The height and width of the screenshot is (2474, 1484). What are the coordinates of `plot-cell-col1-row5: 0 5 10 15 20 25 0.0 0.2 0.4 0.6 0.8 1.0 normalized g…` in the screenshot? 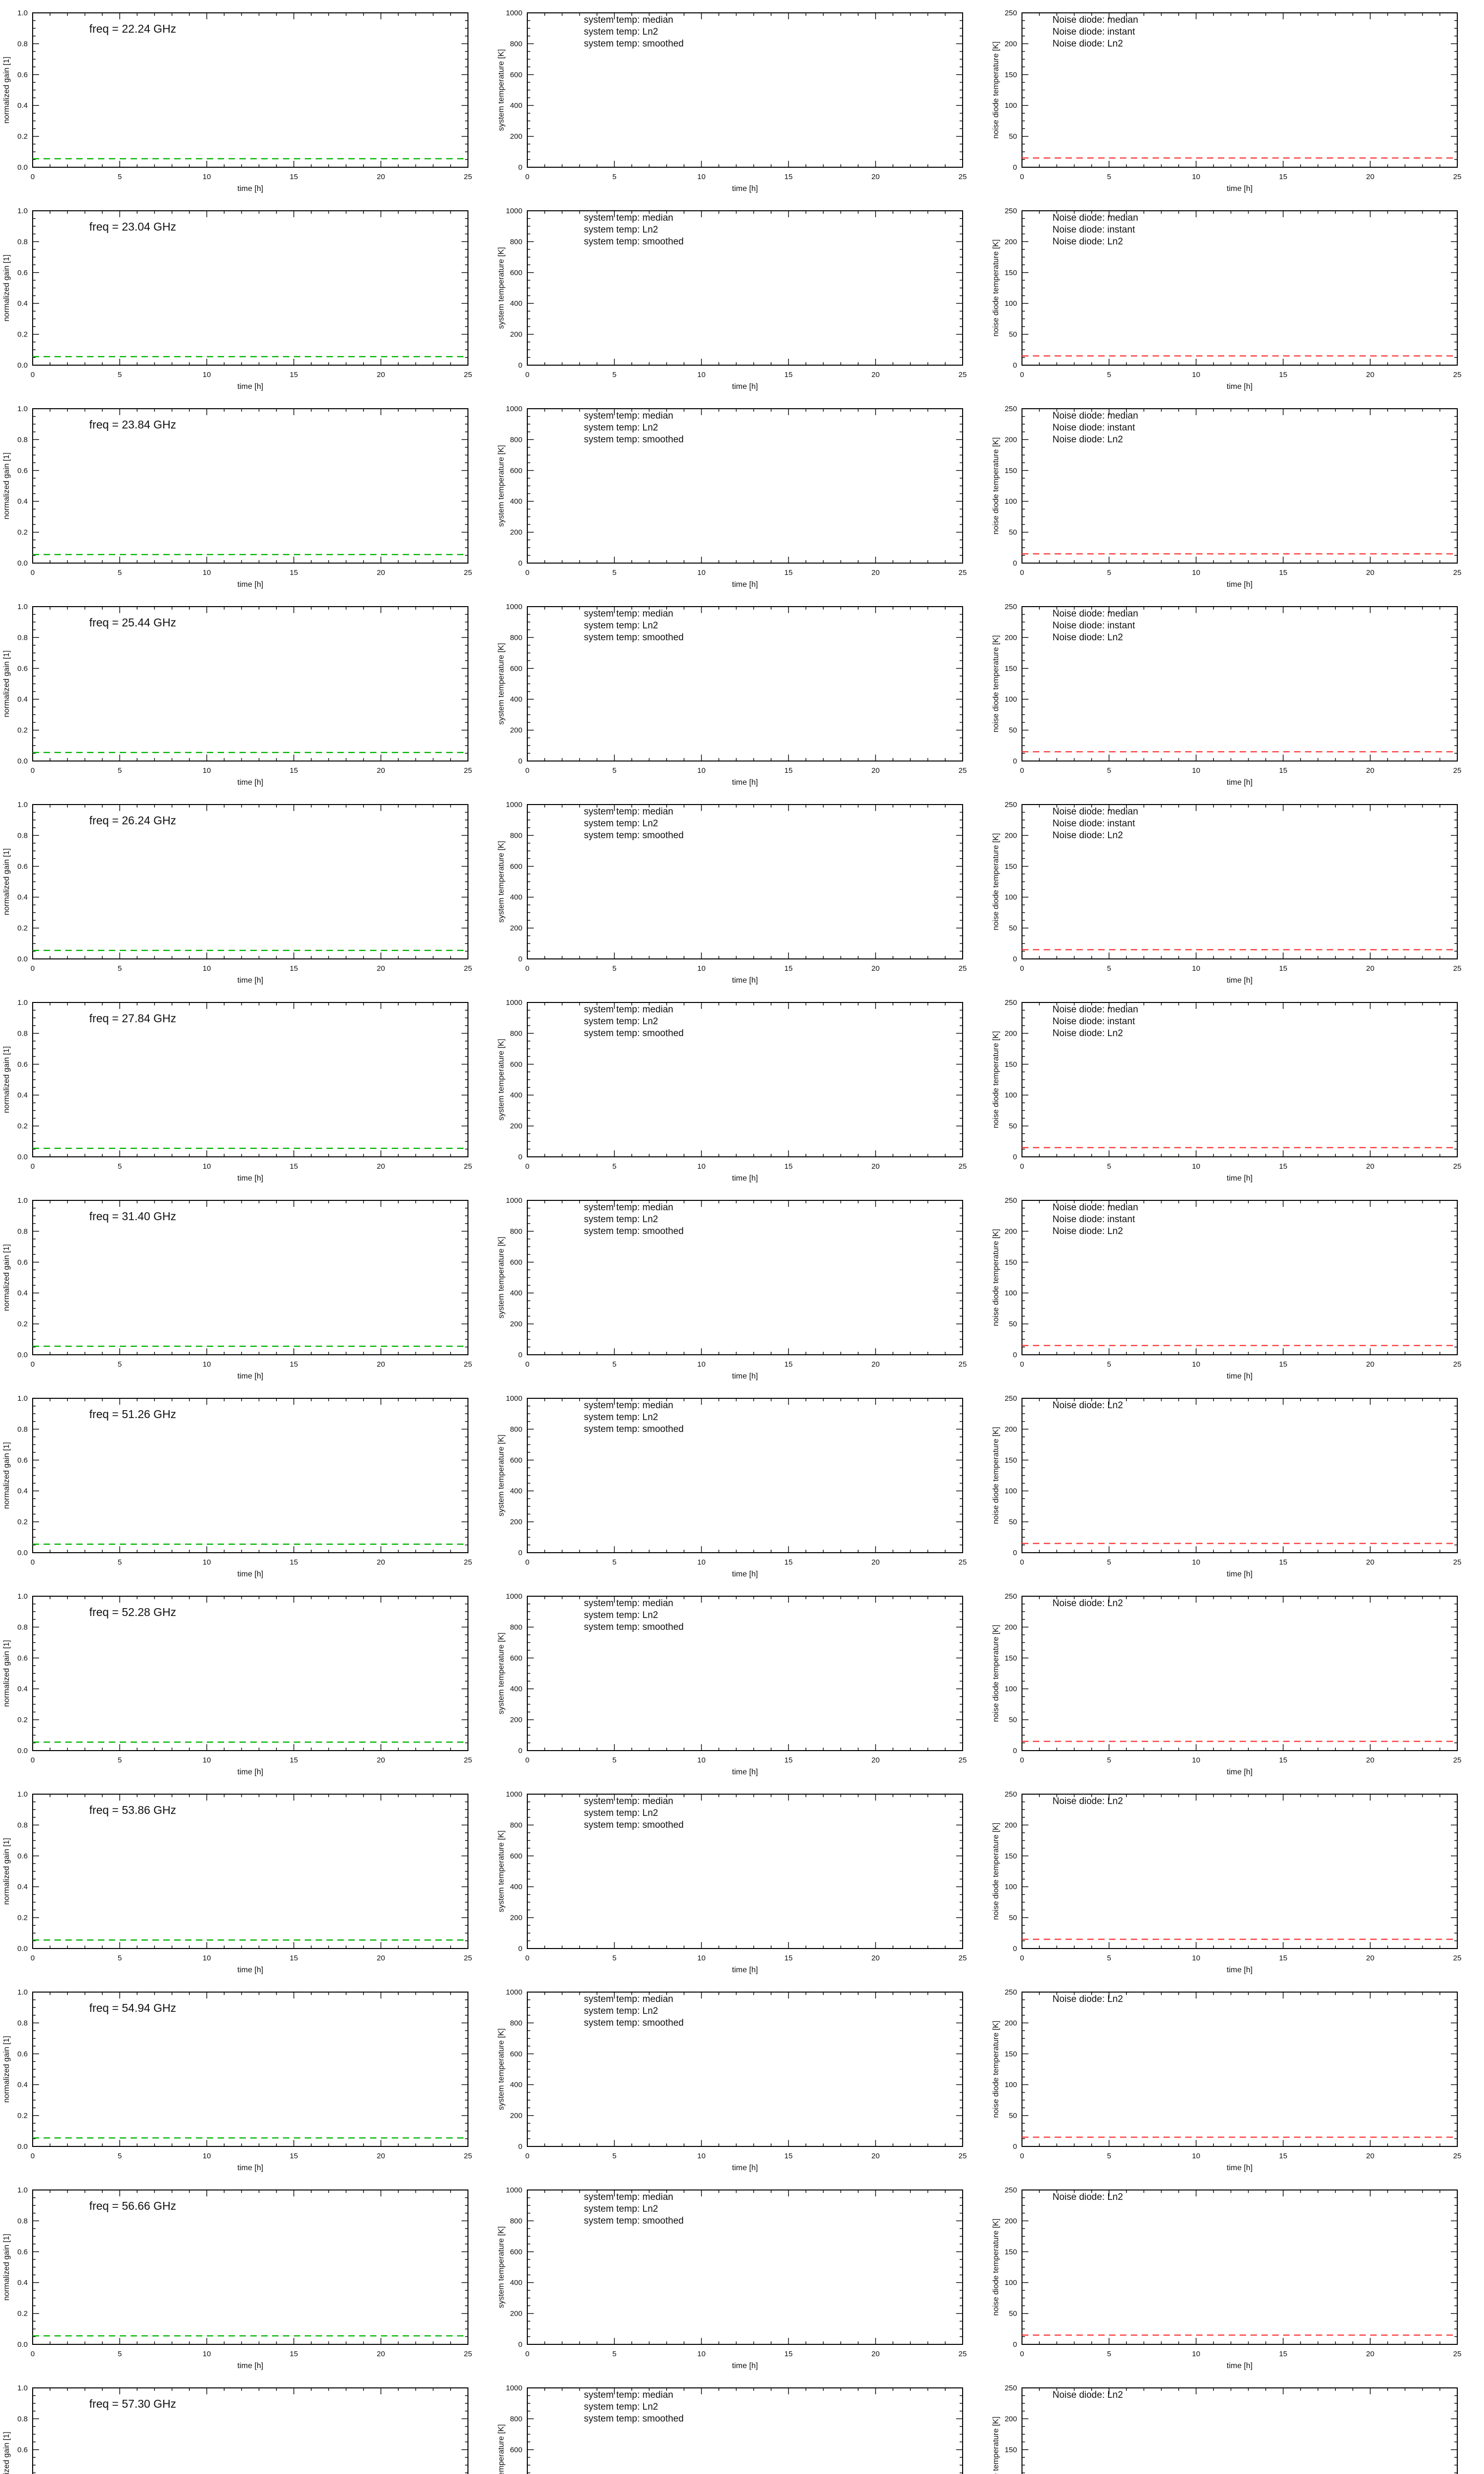 It's located at (247, 891).